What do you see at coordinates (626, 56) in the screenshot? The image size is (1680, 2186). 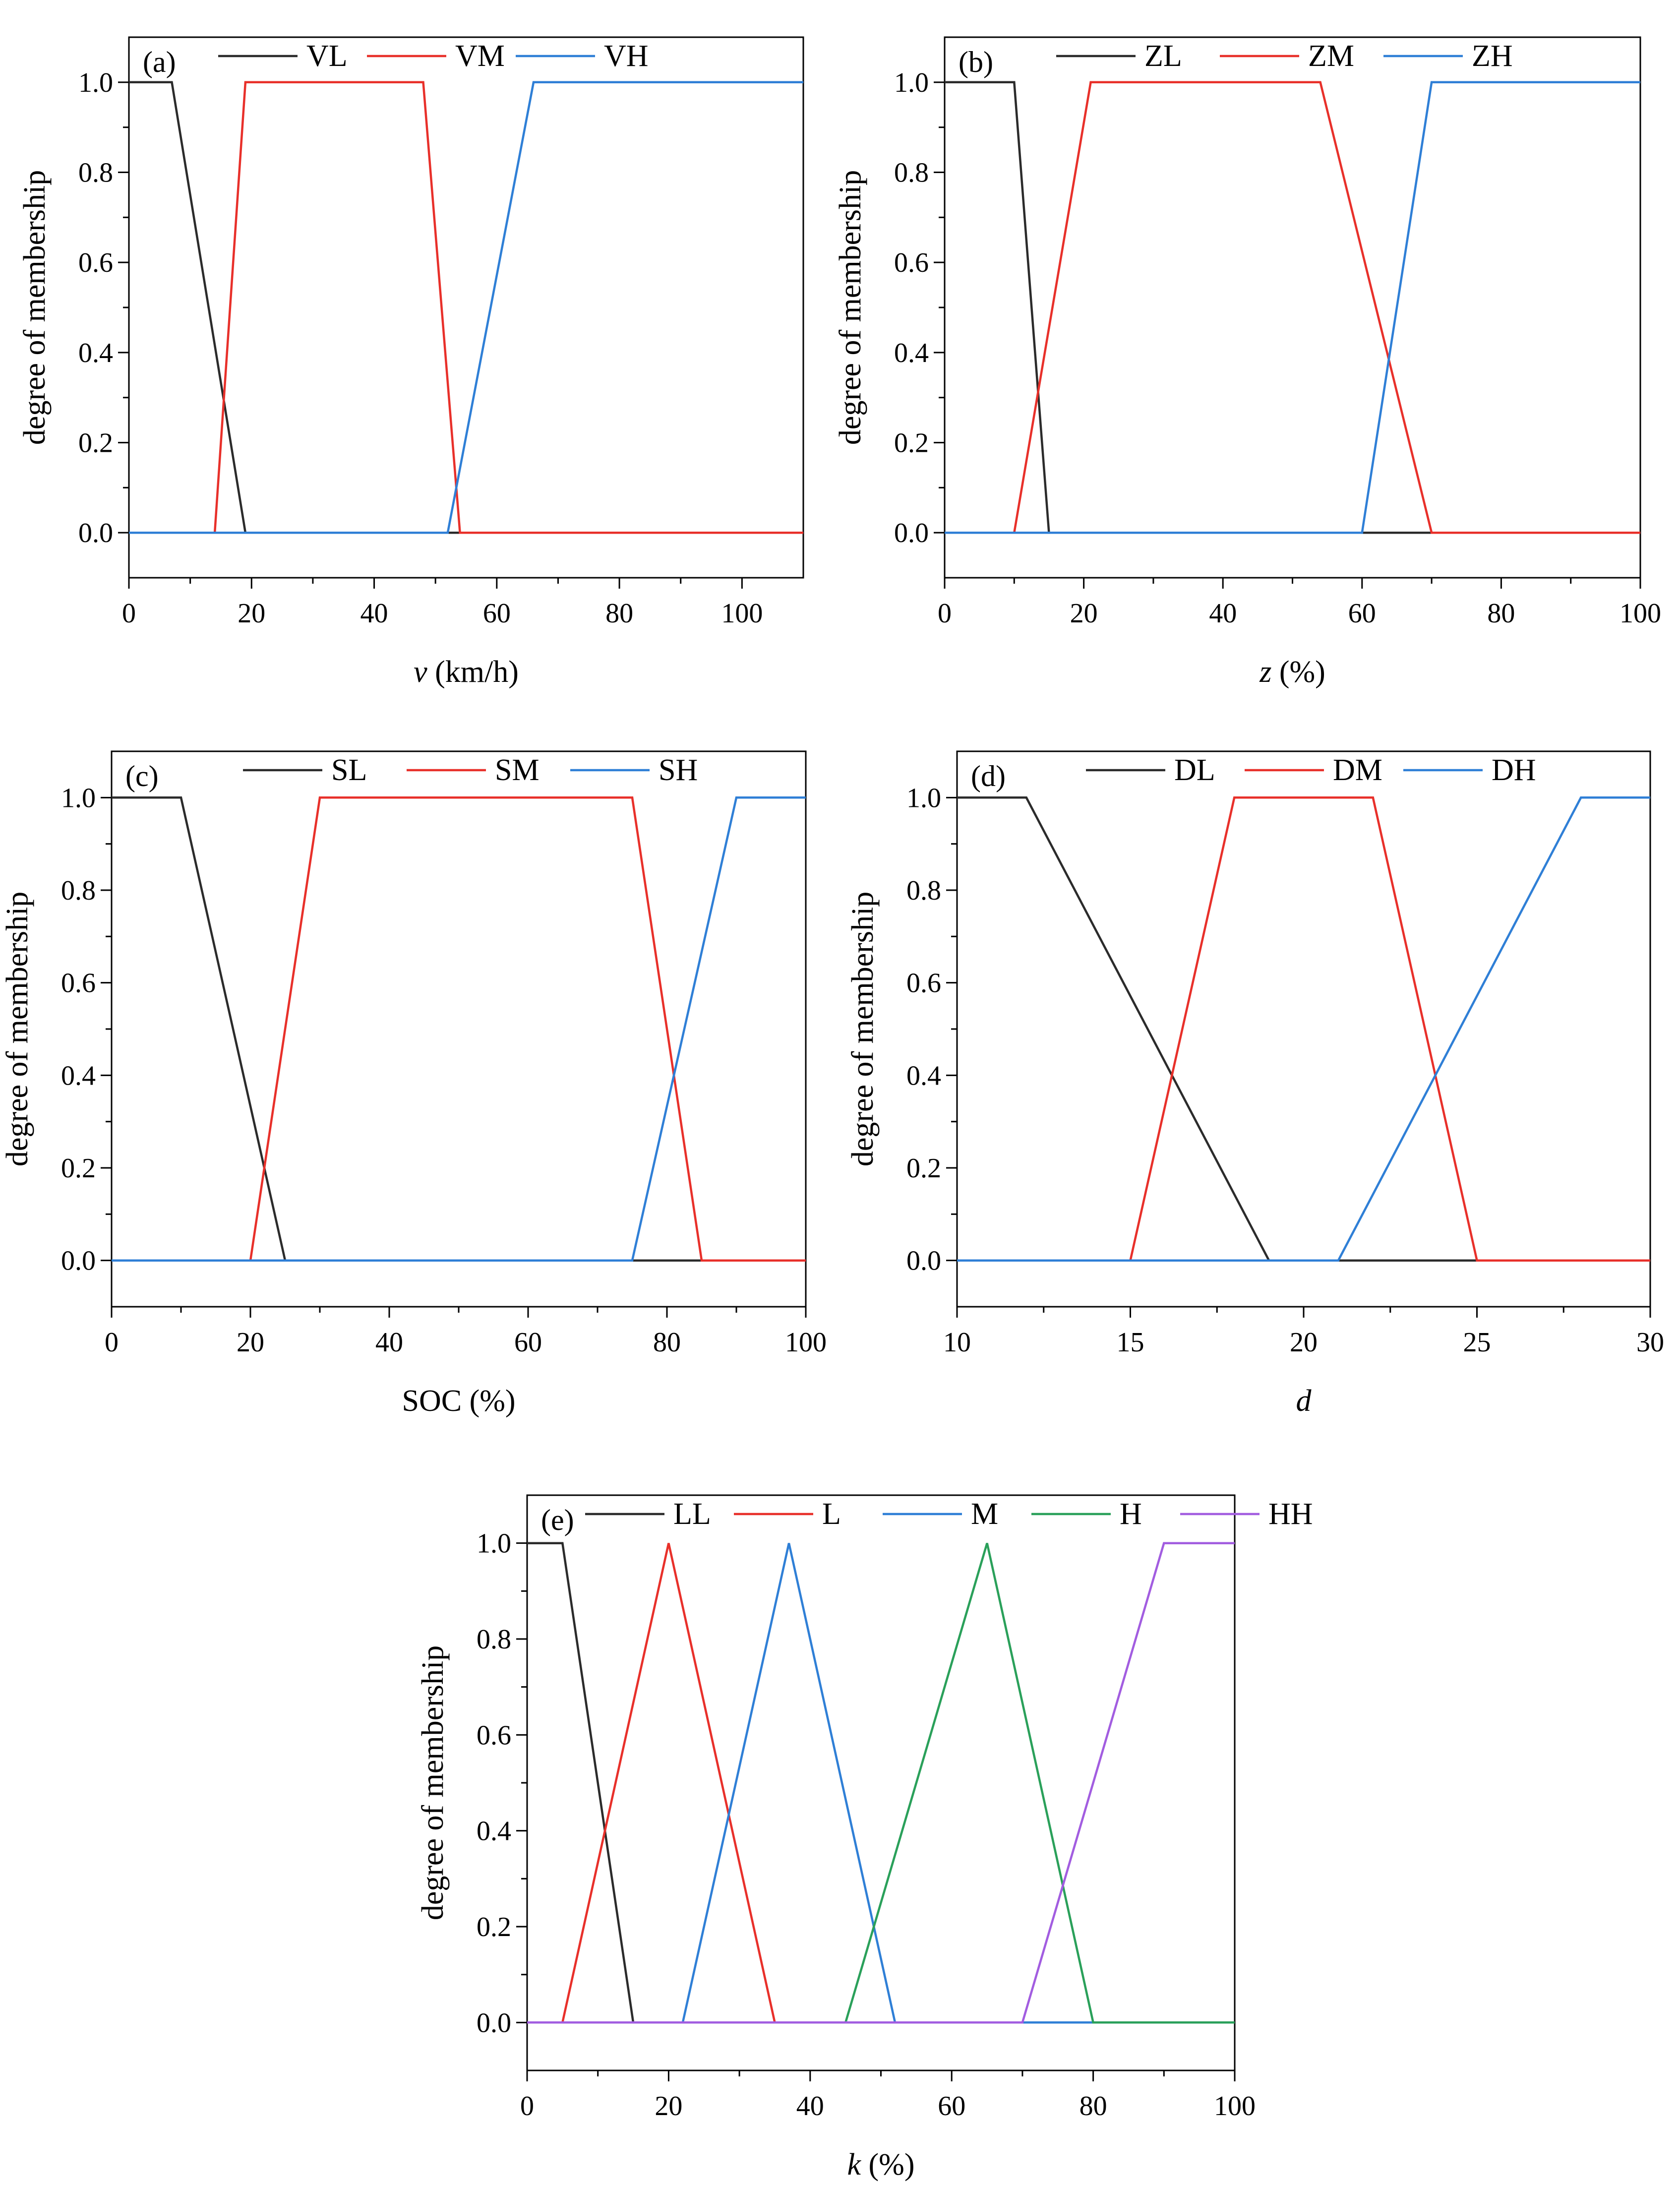 I see `legend-label-vh: VH` at bounding box center [626, 56].